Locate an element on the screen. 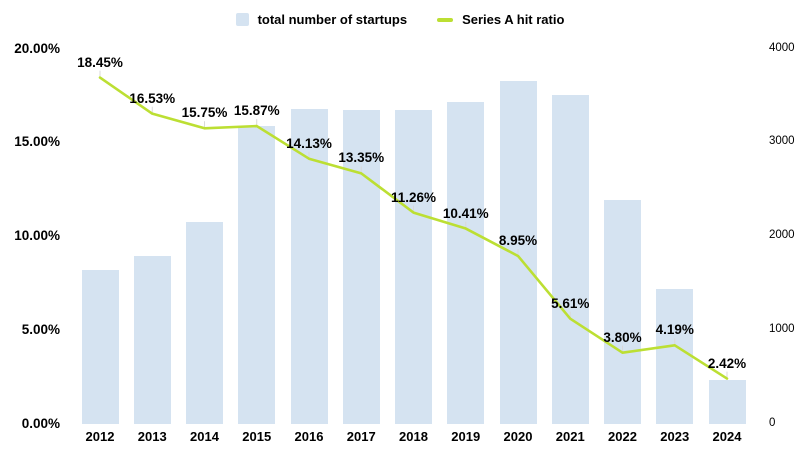 The image size is (800, 460). line-series-swatch-icon is located at coordinates (445, 19).